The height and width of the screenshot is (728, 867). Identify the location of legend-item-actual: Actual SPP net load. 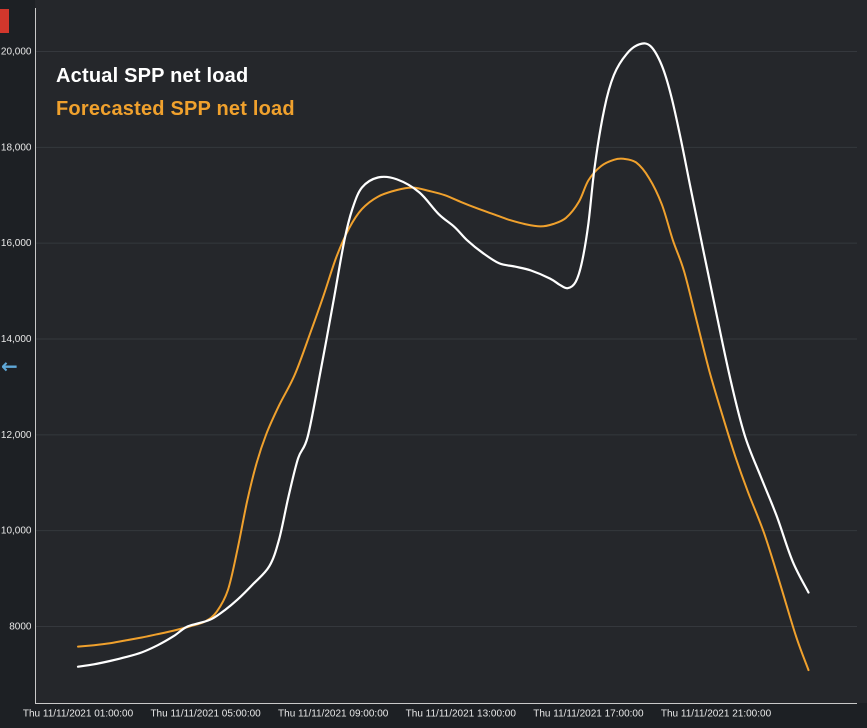
(152, 76).